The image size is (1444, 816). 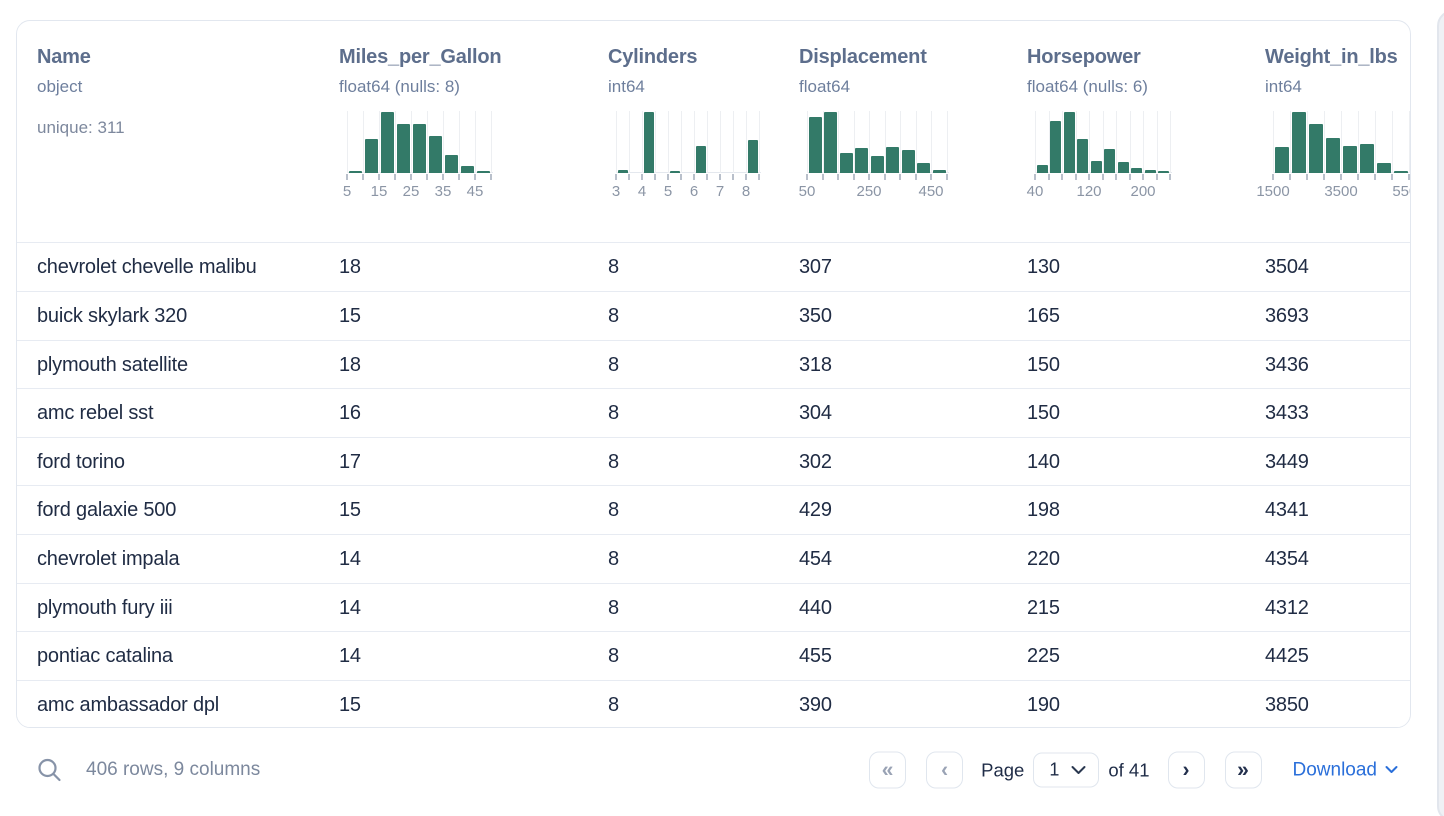 What do you see at coordinates (713, 267) in the screenshot?
I see `table-row: chevrolet chevelle malibu 18 8 307 130 3504` at bounding box center [713, 267].